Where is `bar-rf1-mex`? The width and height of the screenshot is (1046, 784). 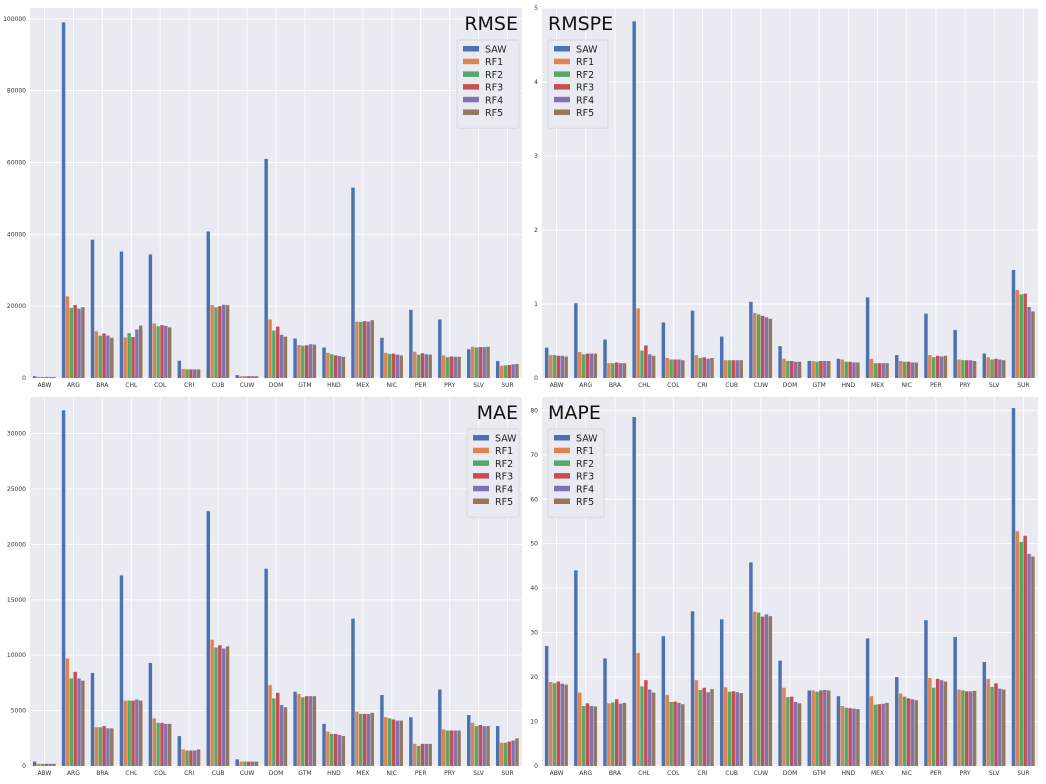 bar-rf1-mex is located at coordinates (871, 731).